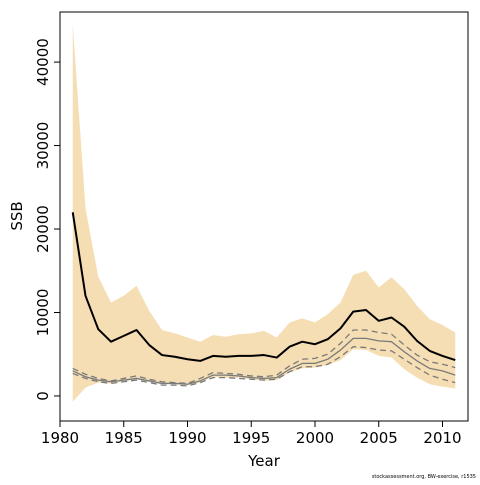 The image size is (480, 485). What do you see at coordinates (43, 396) in the screenshot?
I see `y-tick-label: 0` at bounding box center [43, 396].